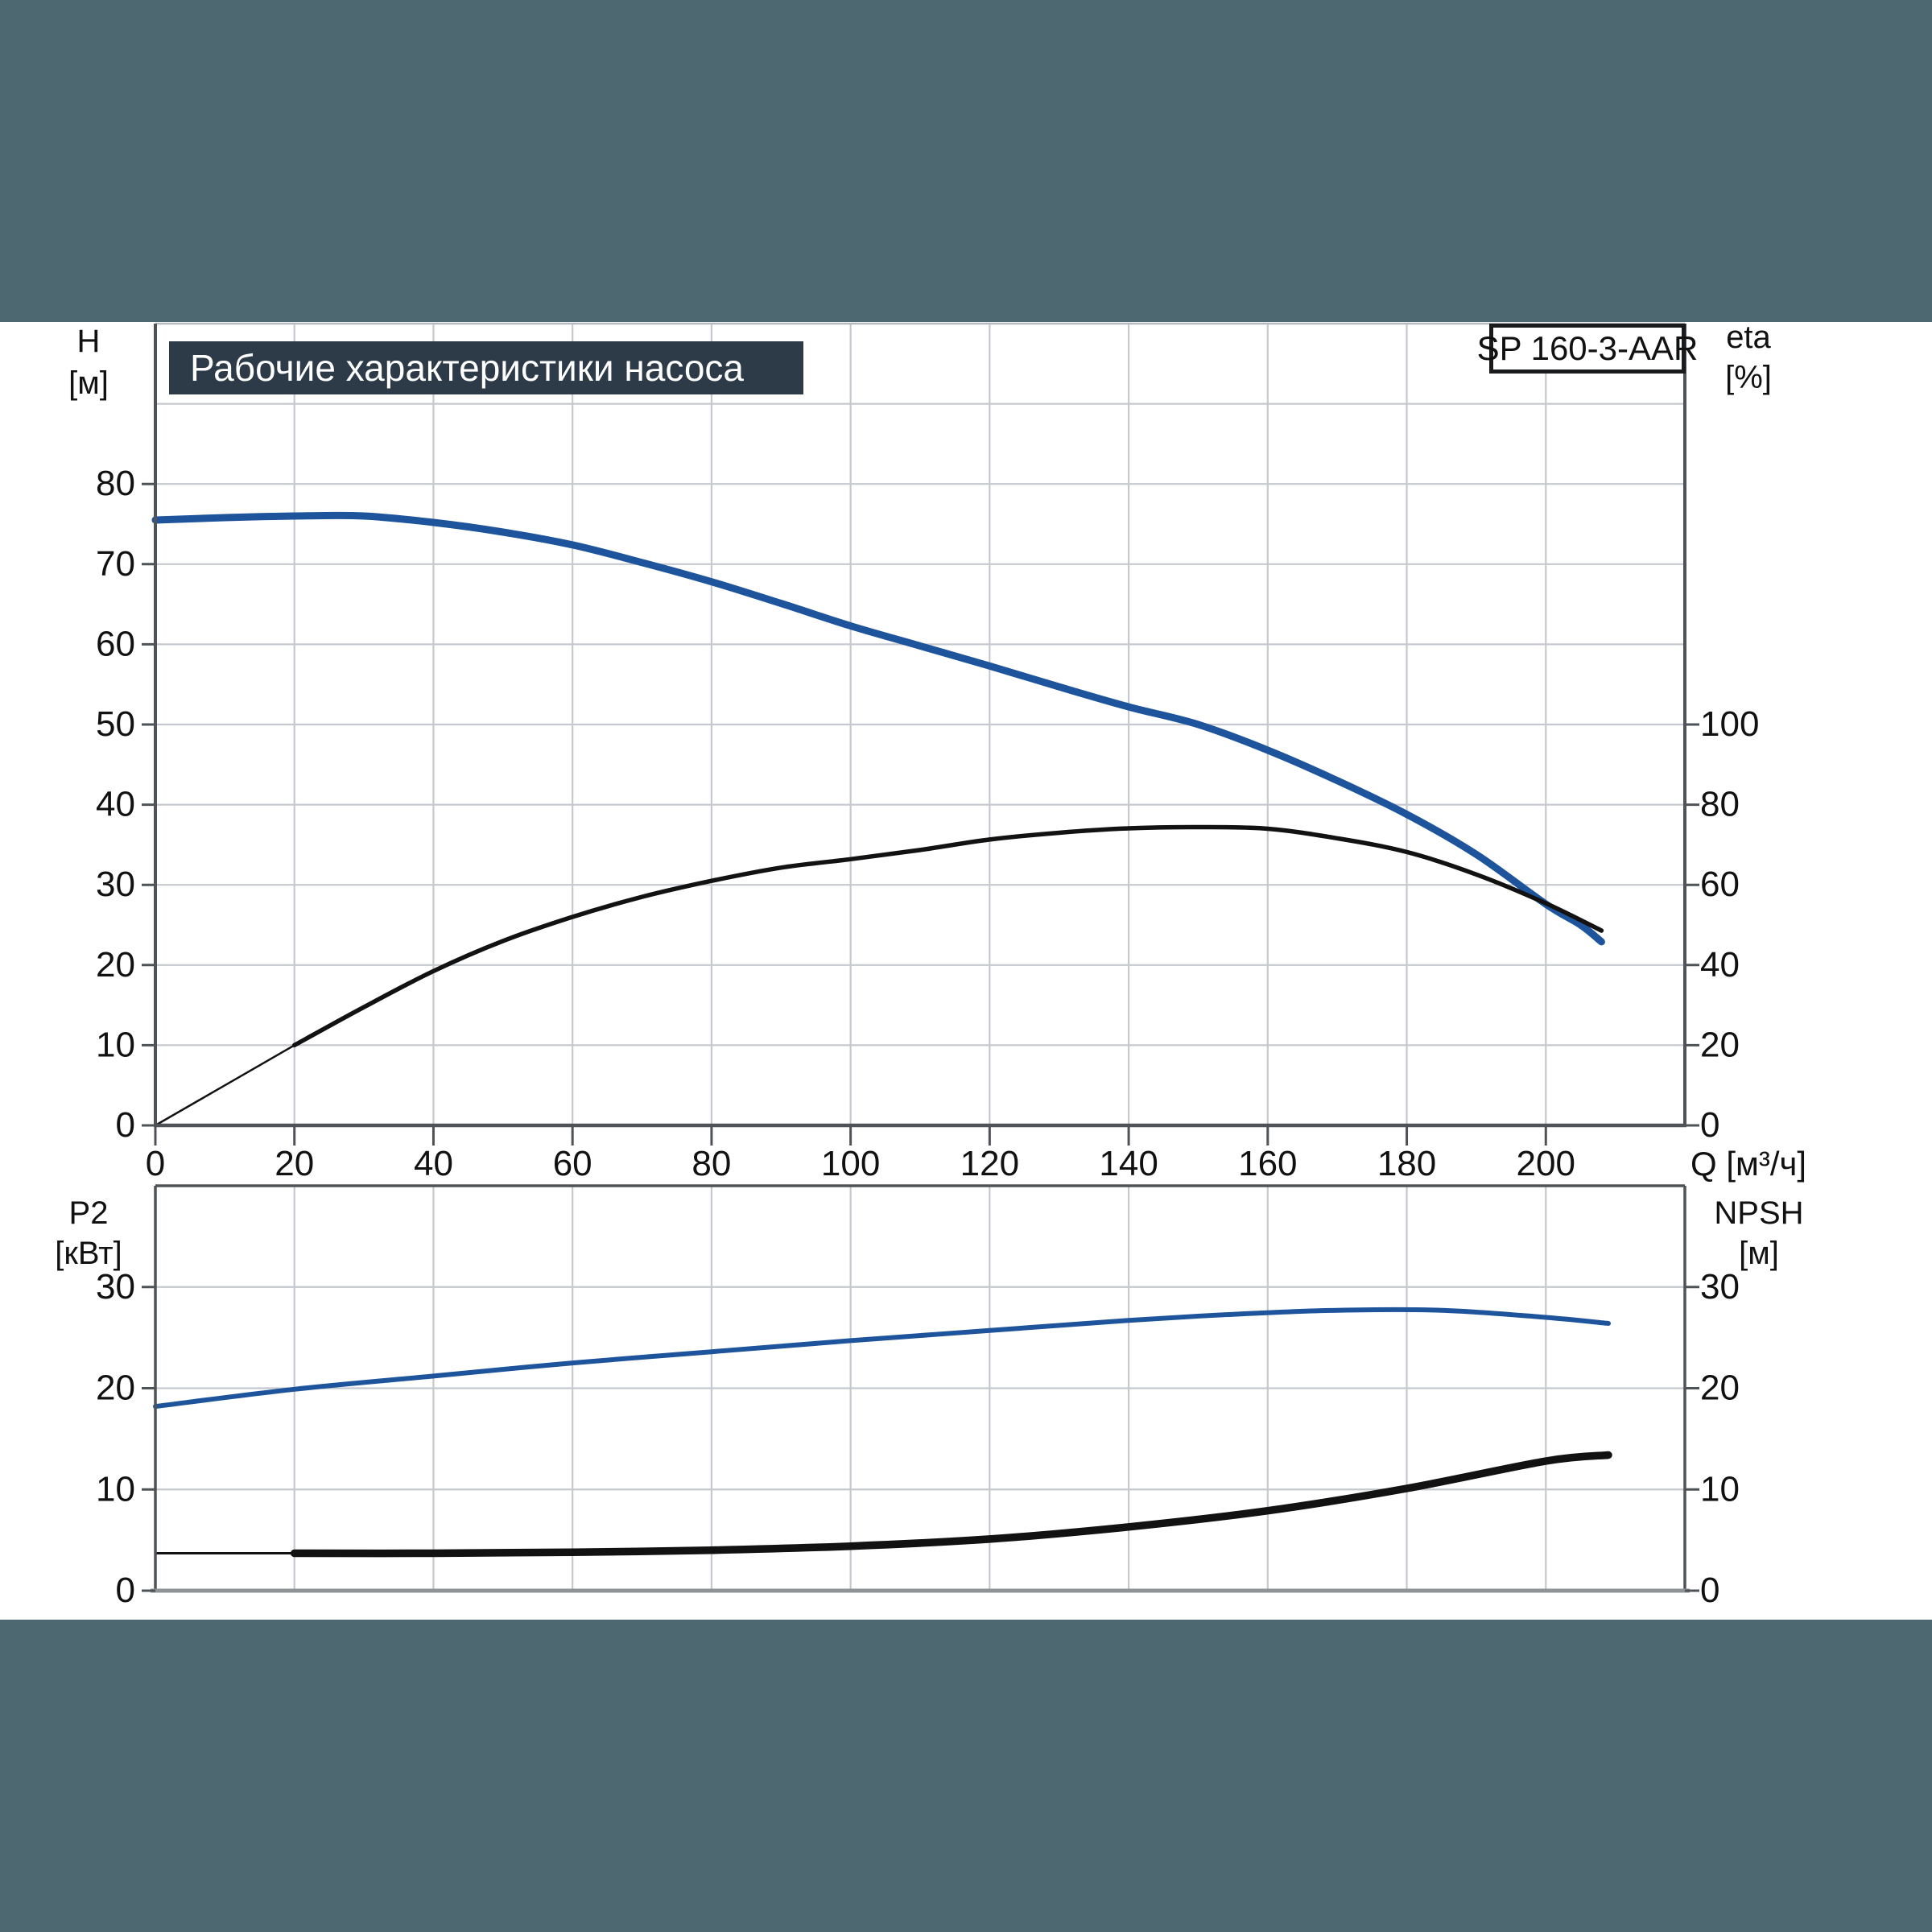  What do you see at coordinates (116, 564) in the screenshot?
I see `main-y-left-tick-label: 70` at bounding box center [116, 564].